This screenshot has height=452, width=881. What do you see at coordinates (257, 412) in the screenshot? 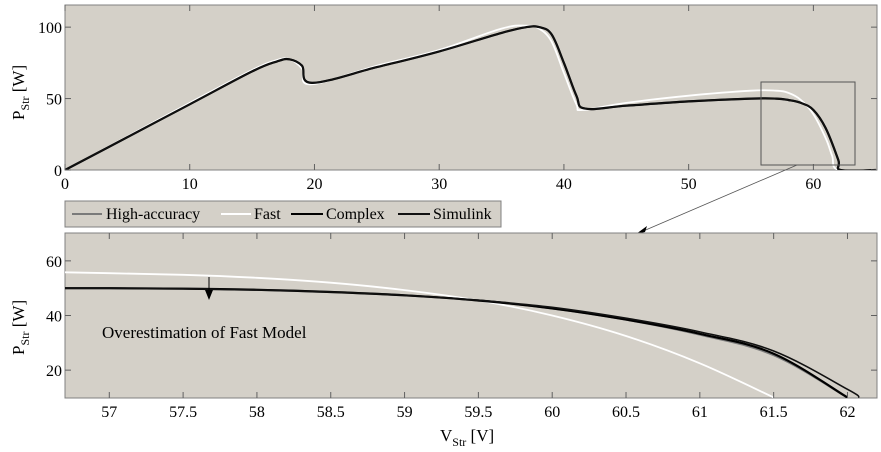
I see `x-tick-label: 58` at bounding box center [257, 412].